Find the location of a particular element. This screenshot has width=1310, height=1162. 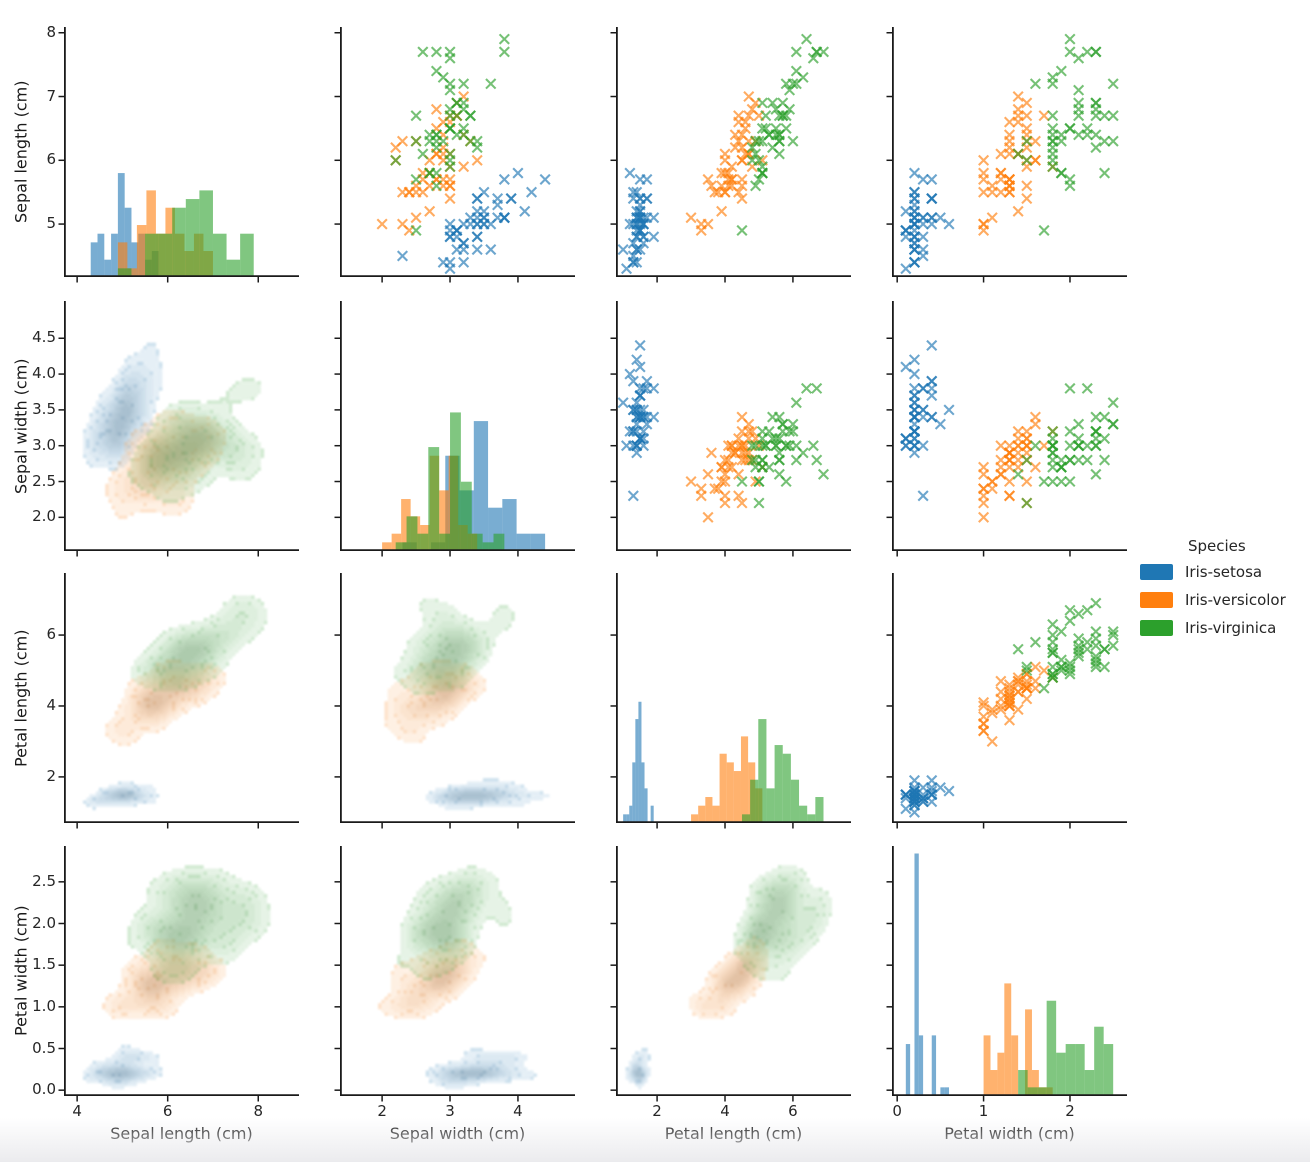

subplot-canvas-r2c2 is located at coordinates (727, 704).